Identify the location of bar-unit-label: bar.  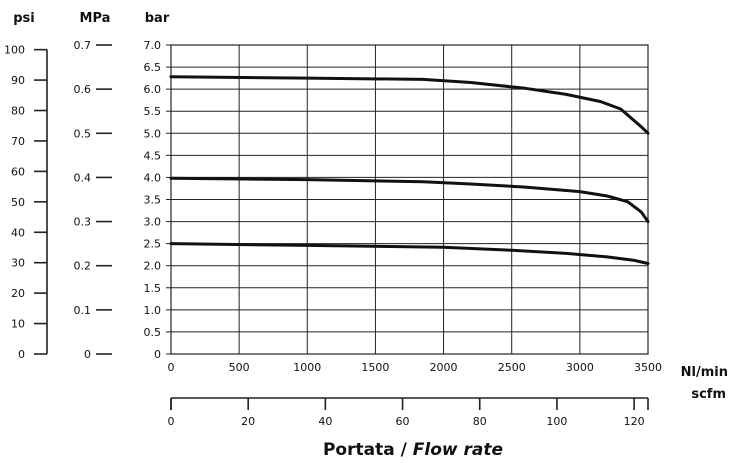
(157, 18).